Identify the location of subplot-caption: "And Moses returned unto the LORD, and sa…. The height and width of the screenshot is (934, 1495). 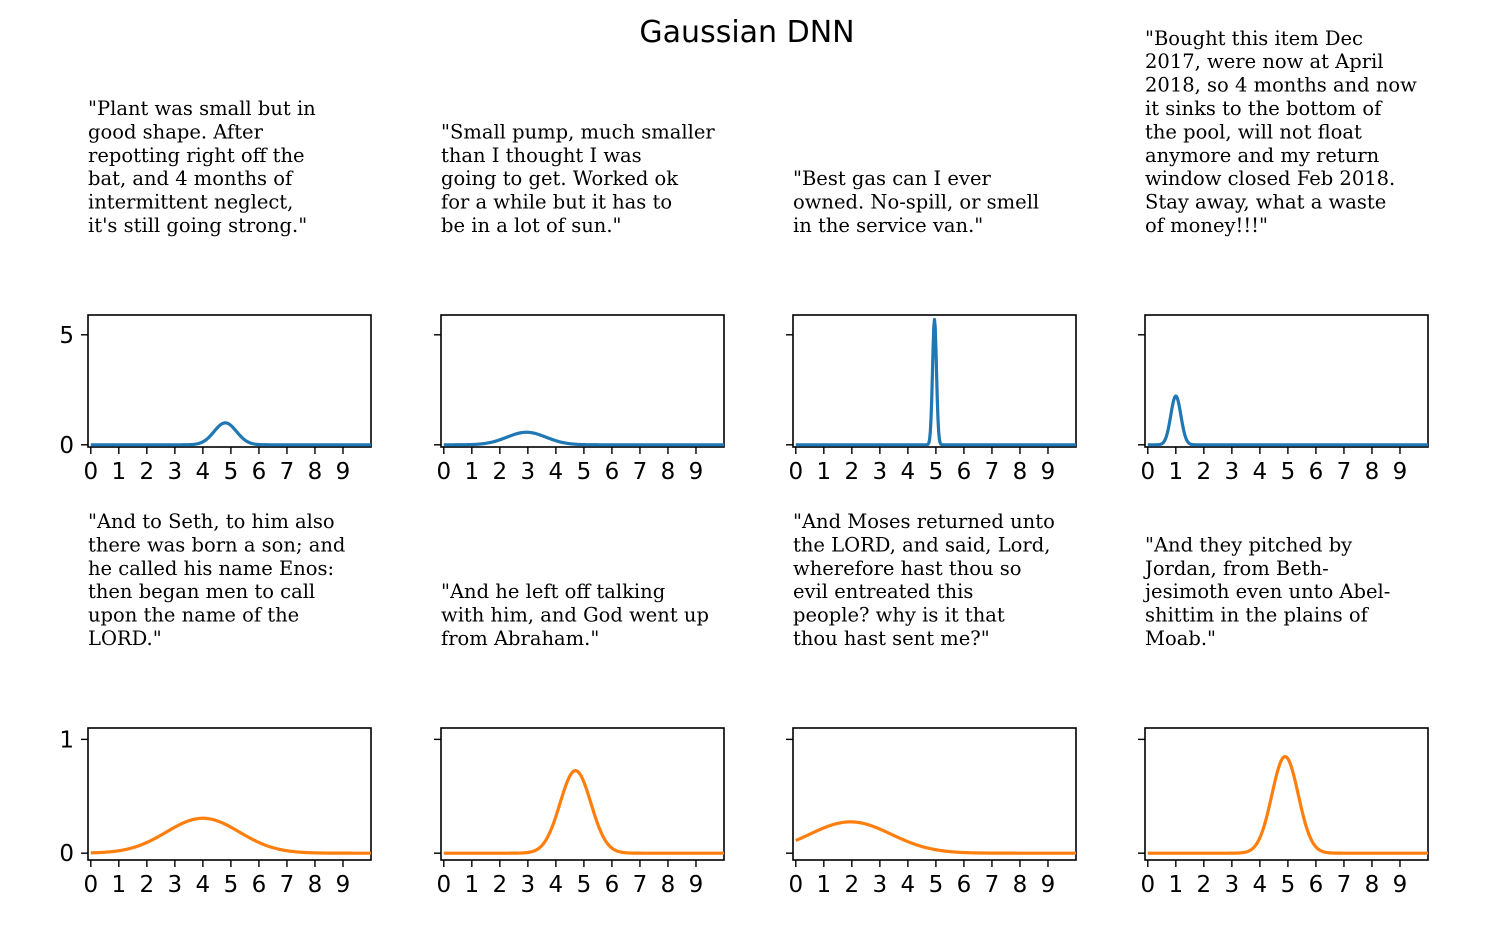
(924, 580).